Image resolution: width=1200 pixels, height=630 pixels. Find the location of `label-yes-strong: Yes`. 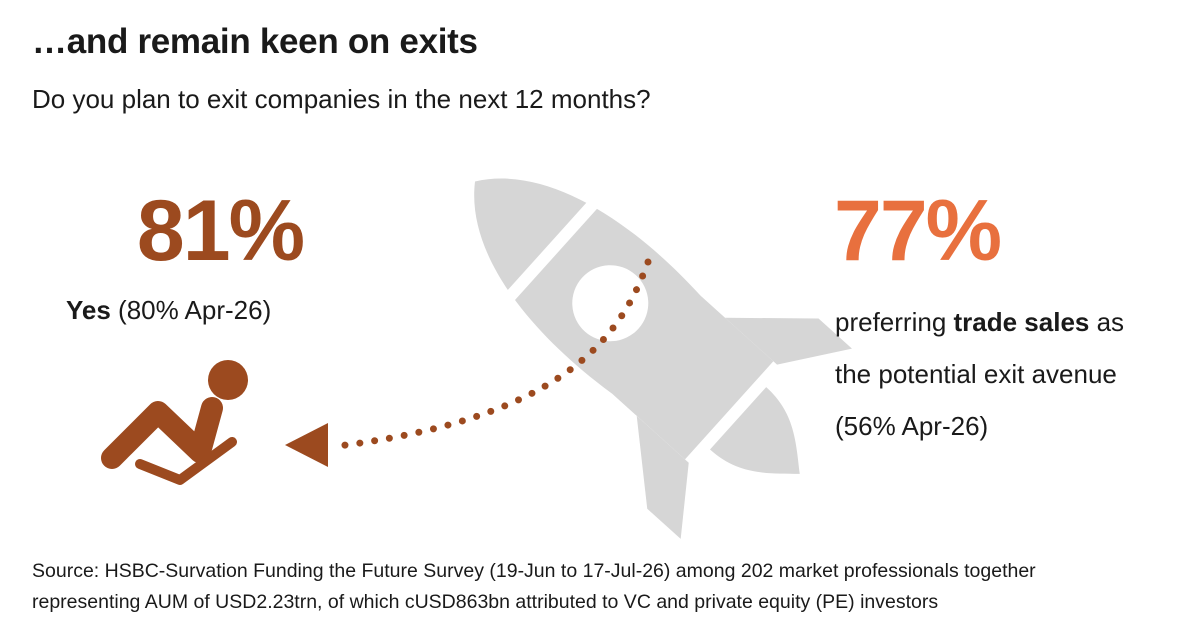

label-yes-strong: Yes is located at coordinates (88, 310).